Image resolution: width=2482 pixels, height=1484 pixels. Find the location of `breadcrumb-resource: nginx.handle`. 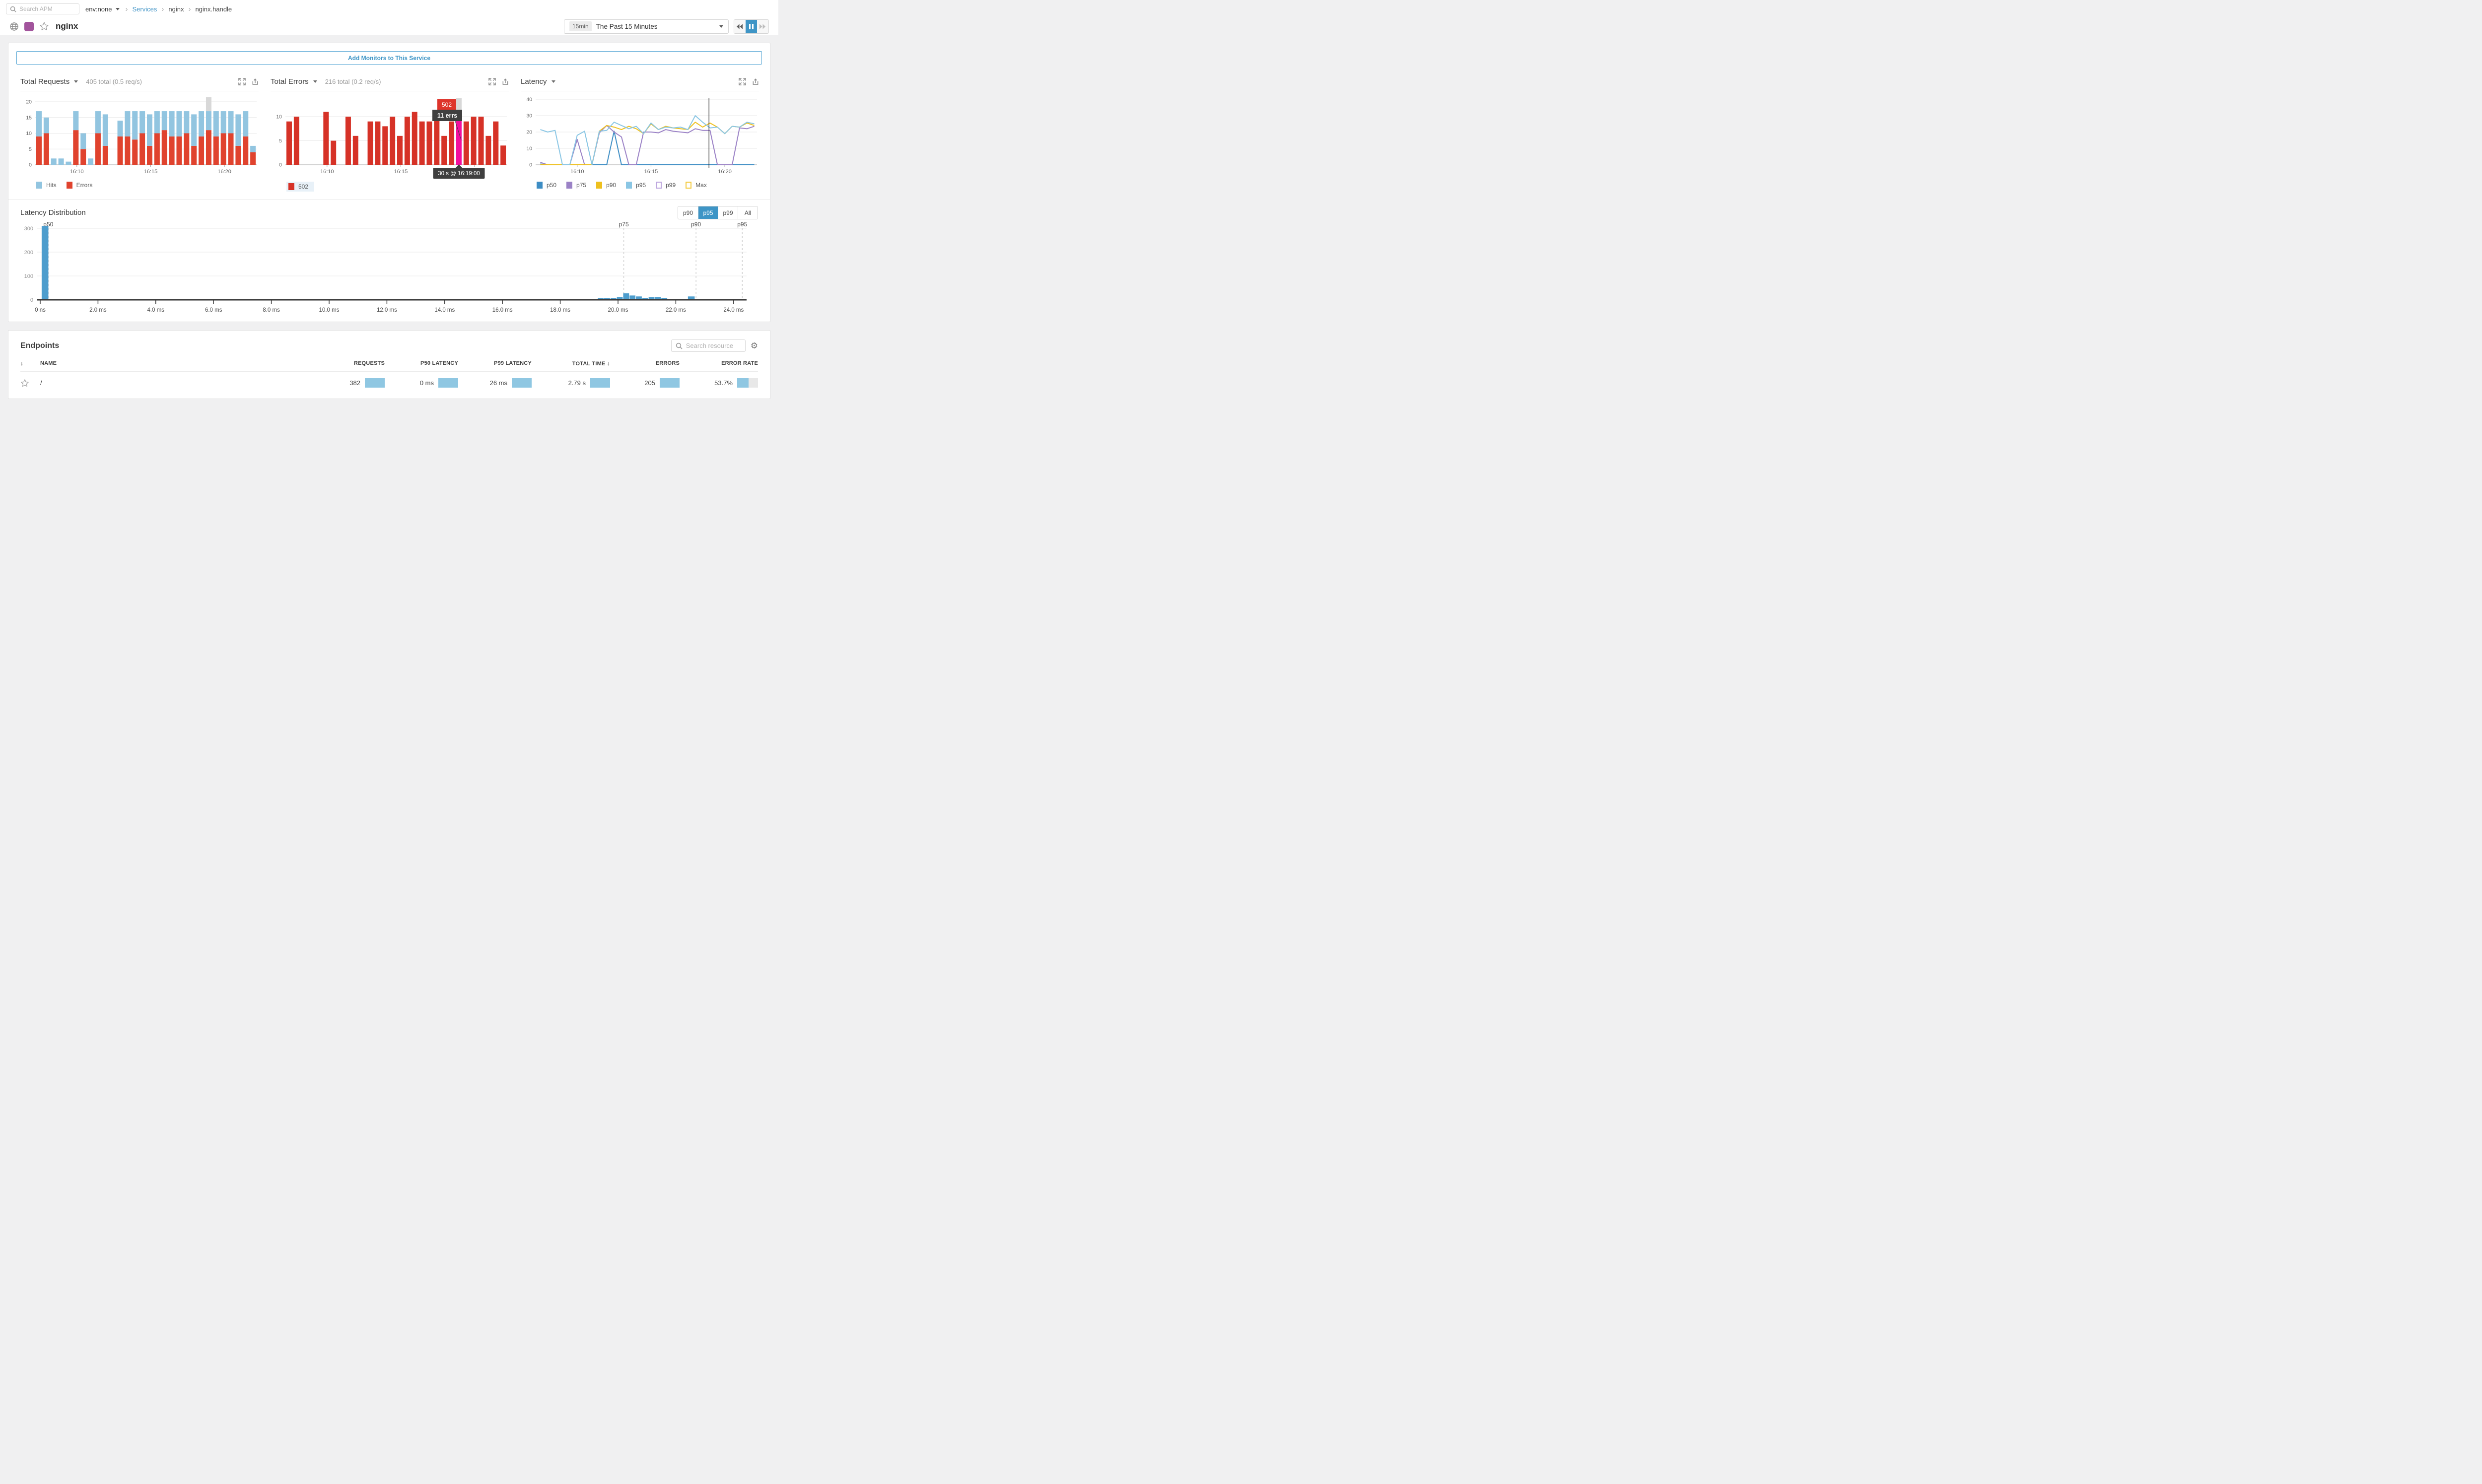

breadcrumb-resource: nginx.handle is located at coordinates (213, 9).